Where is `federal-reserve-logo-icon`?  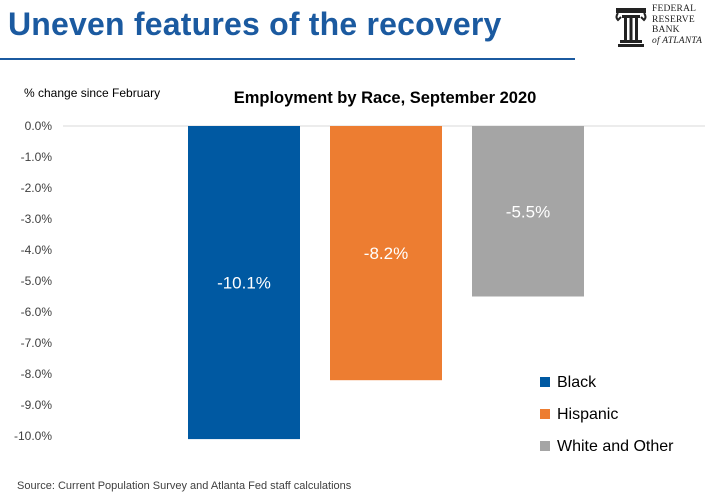
federal-reserve-logo-icon is located at coordinates (631, 27).